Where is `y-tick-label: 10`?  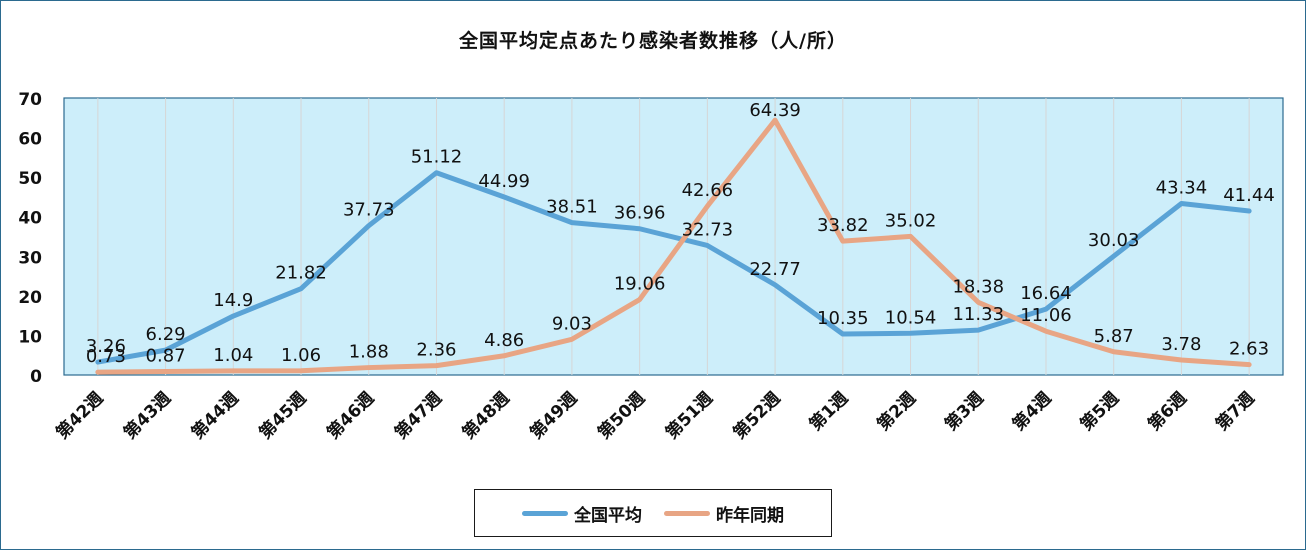 y-tick-label: 10 is located at coordinates (30, 337).